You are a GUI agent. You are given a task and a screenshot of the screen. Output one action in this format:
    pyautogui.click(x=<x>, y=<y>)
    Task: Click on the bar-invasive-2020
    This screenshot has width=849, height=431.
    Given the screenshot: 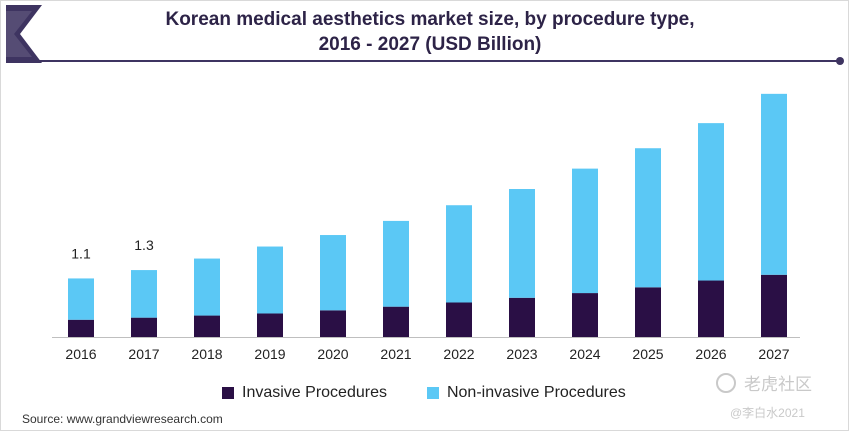 What is the action you would take?
    pyautogui.click(x=333, y=323)
    